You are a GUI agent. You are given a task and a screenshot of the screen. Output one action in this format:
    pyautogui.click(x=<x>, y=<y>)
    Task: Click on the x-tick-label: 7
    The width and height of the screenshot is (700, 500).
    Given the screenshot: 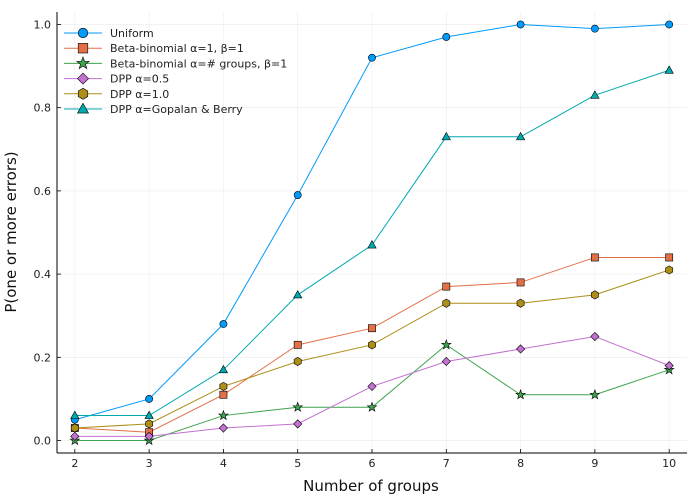 What is the action you would take?
    pyautogui.click(x=446, y=463)
    